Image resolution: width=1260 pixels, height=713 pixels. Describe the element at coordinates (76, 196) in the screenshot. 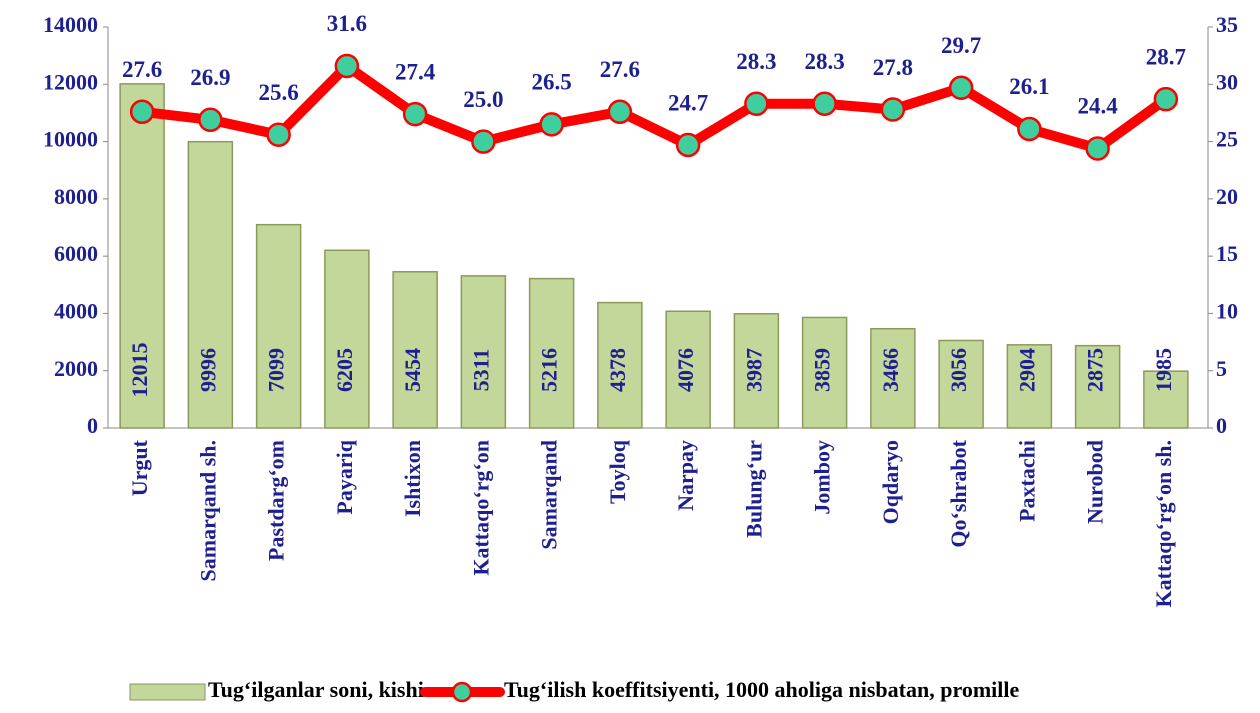

I see `y-tick-label: 8000` at that location.